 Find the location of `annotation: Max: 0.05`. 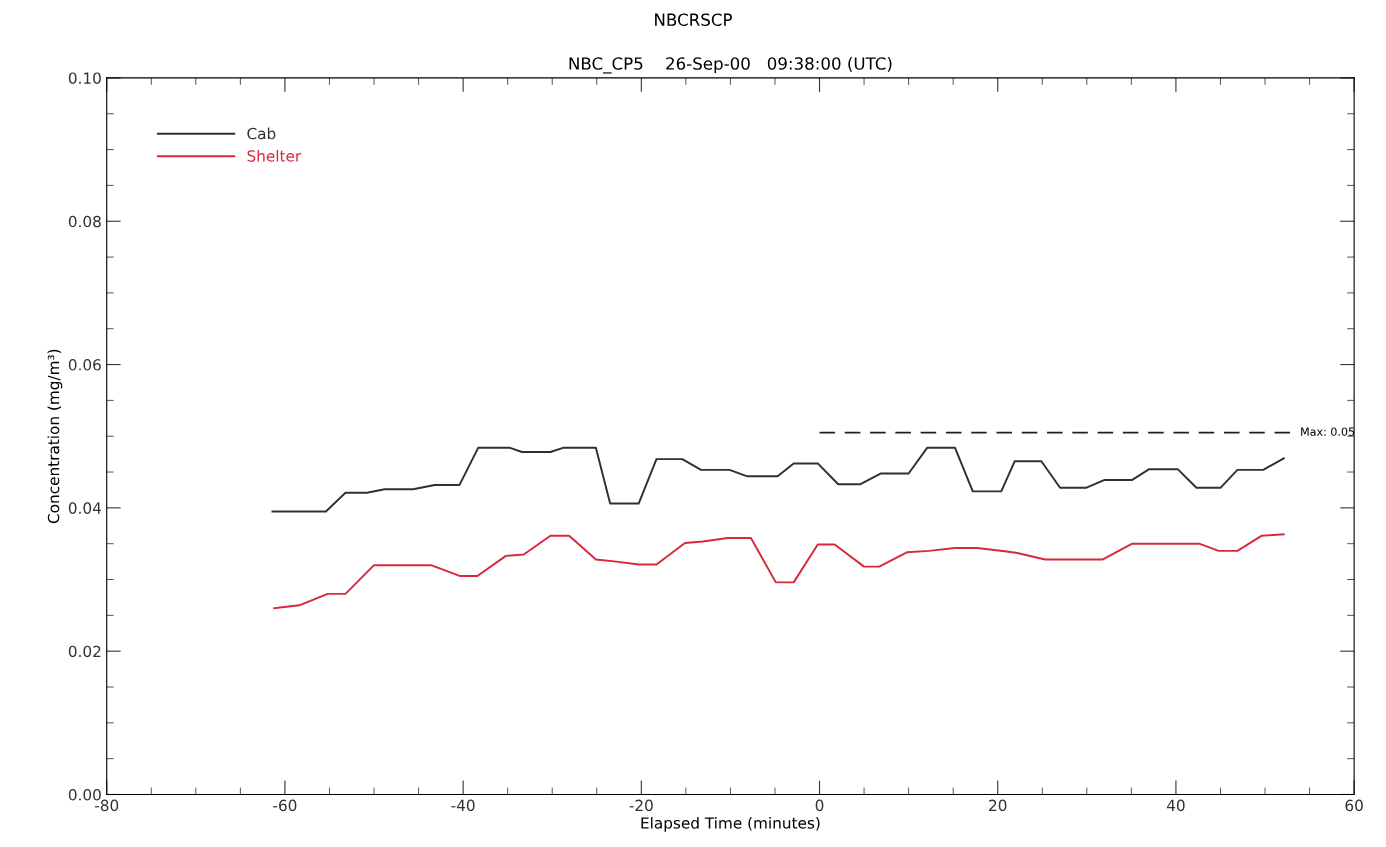

annotation: Max: 0.05 is located at coordinates (1328, 431).